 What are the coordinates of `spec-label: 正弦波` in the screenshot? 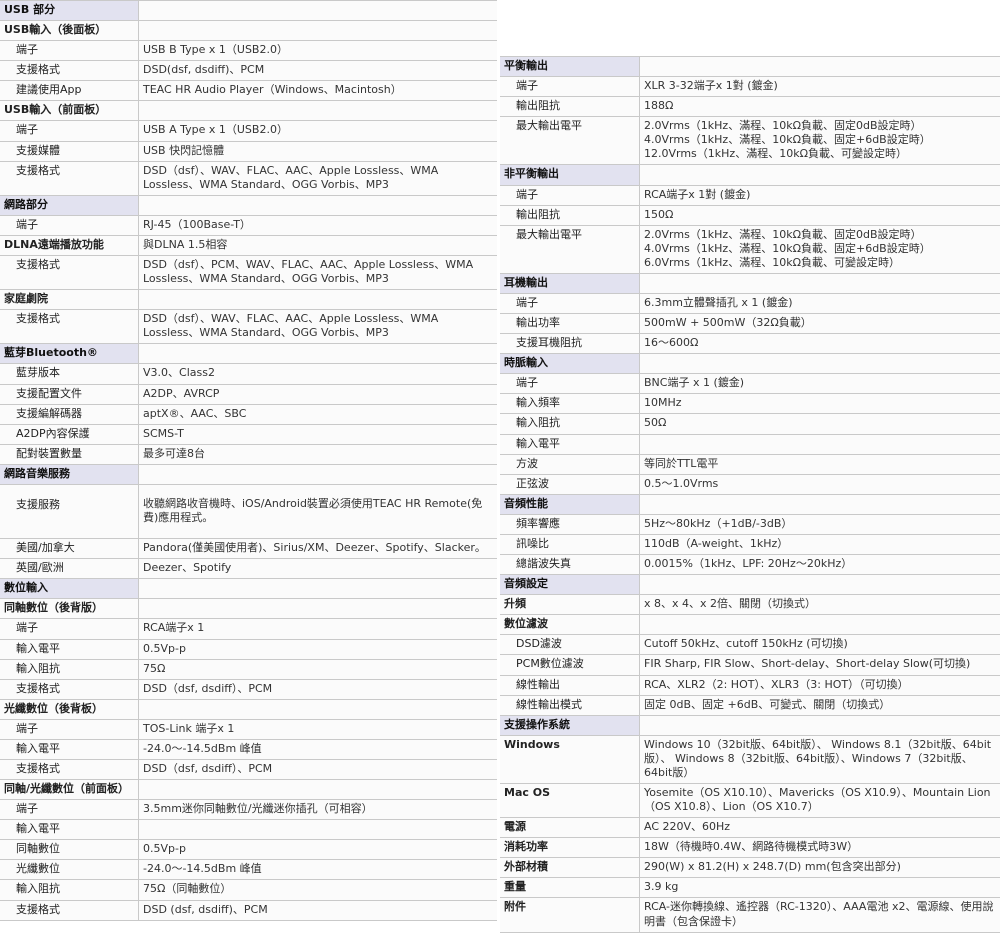 It's located at (570, 484).